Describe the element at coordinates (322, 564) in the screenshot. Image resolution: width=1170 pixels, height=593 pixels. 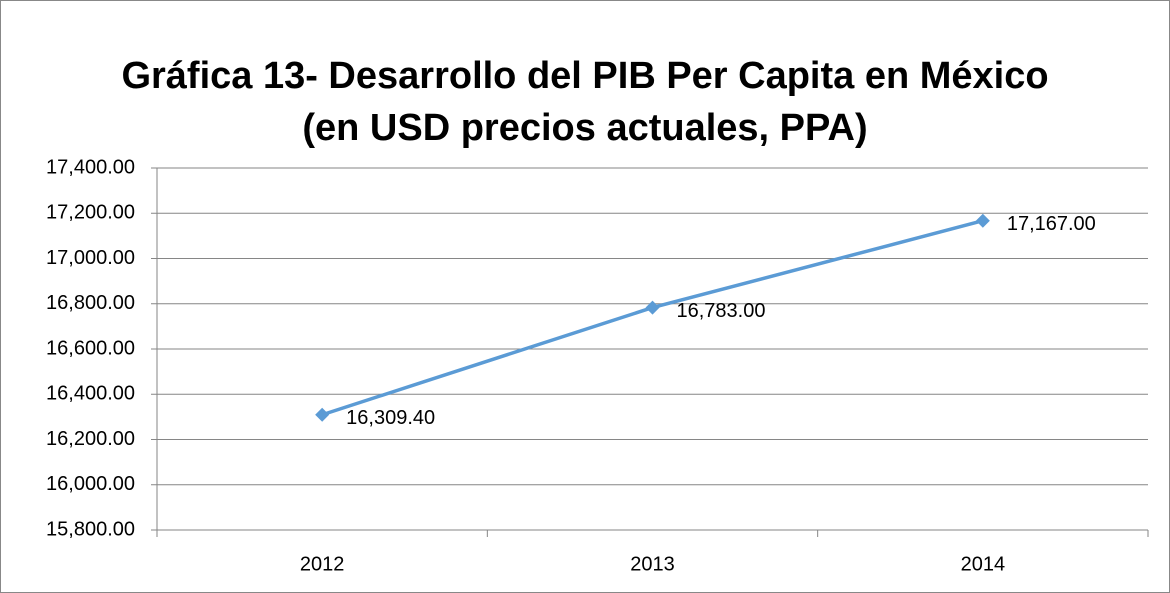
I see `x-tick-label: 2012` at that location.